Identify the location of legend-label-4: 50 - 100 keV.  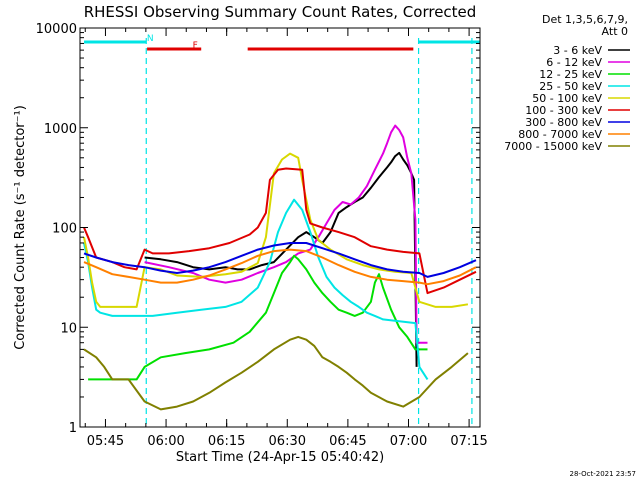
(567, 98).